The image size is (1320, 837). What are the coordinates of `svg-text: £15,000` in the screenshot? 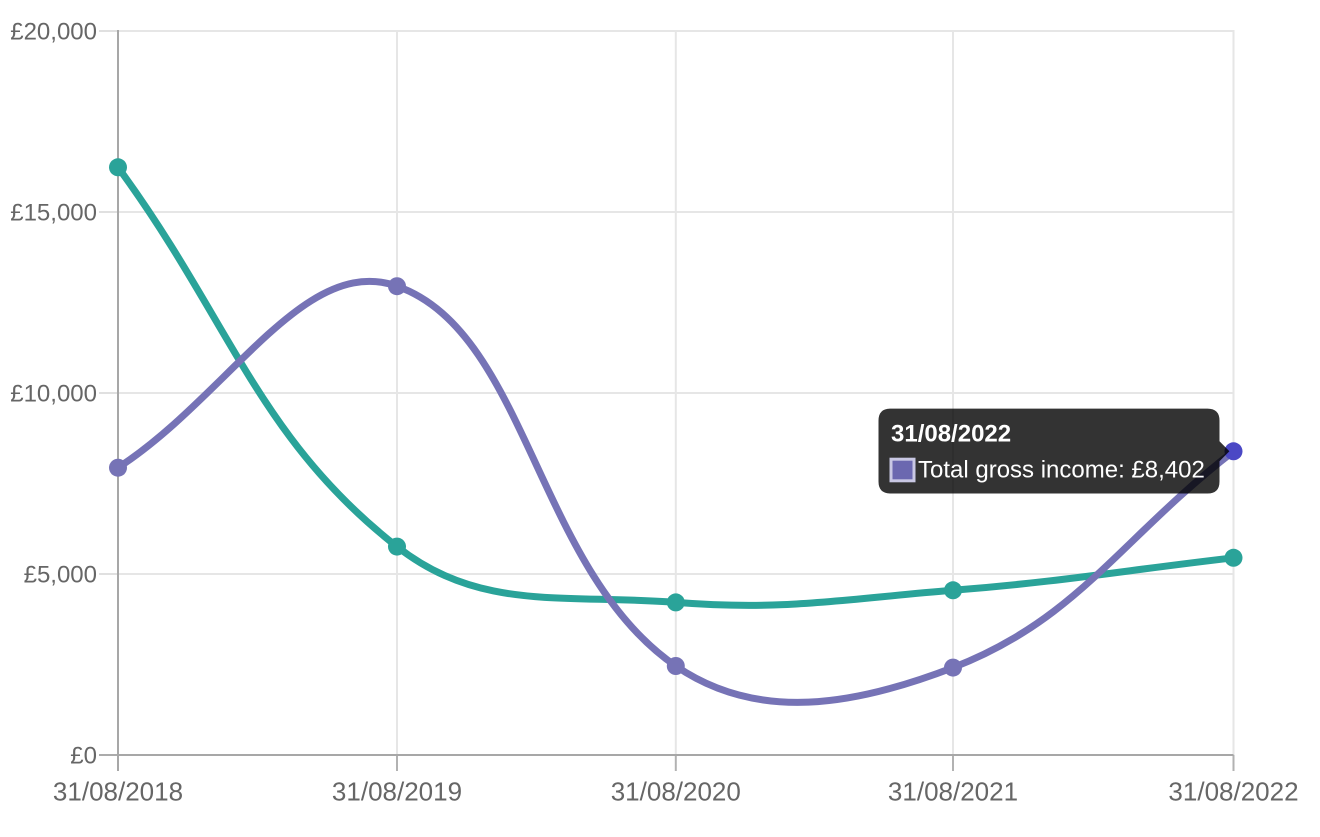 It's located at (53, 213).